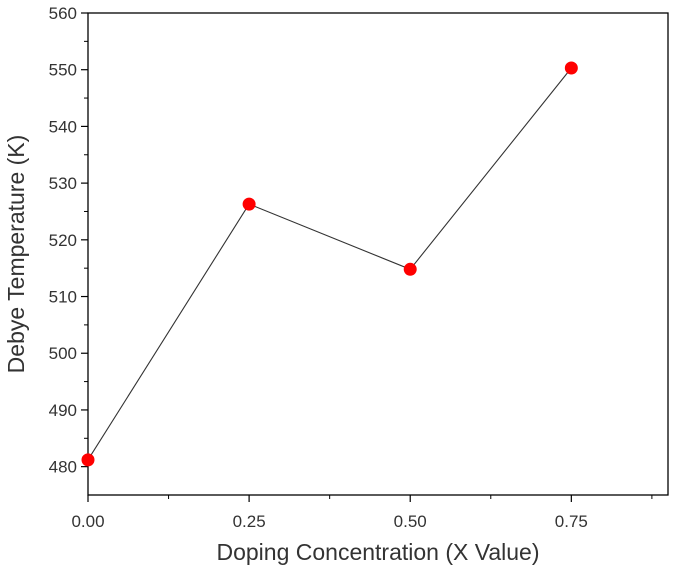  What do you see at coordinates (249, 521) in the screenshot?
I see `x-tick-label: 0.25` at bounding box center [249, 521].